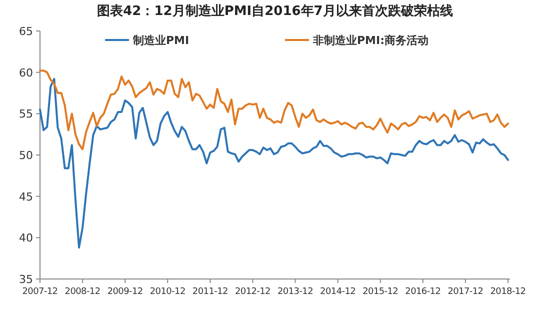 The width and height of the screenshot is (550, 330). I want to click on x-tick-label: 2009-12, so click(125, 292).